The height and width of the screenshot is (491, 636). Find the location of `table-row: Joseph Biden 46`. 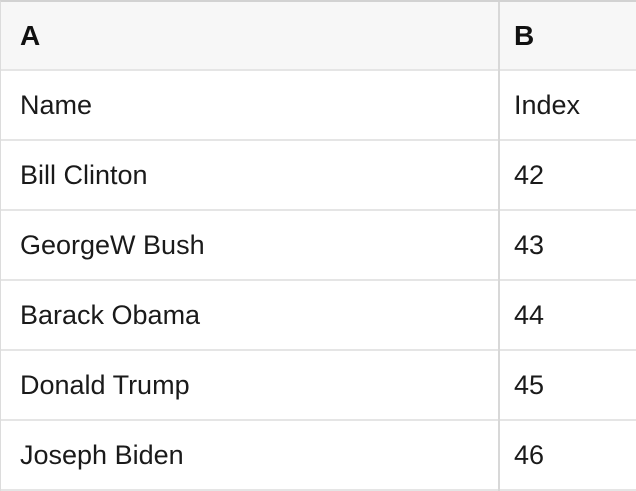

table-row: Joseph Biden 46 is located at coordinates (318, 456).